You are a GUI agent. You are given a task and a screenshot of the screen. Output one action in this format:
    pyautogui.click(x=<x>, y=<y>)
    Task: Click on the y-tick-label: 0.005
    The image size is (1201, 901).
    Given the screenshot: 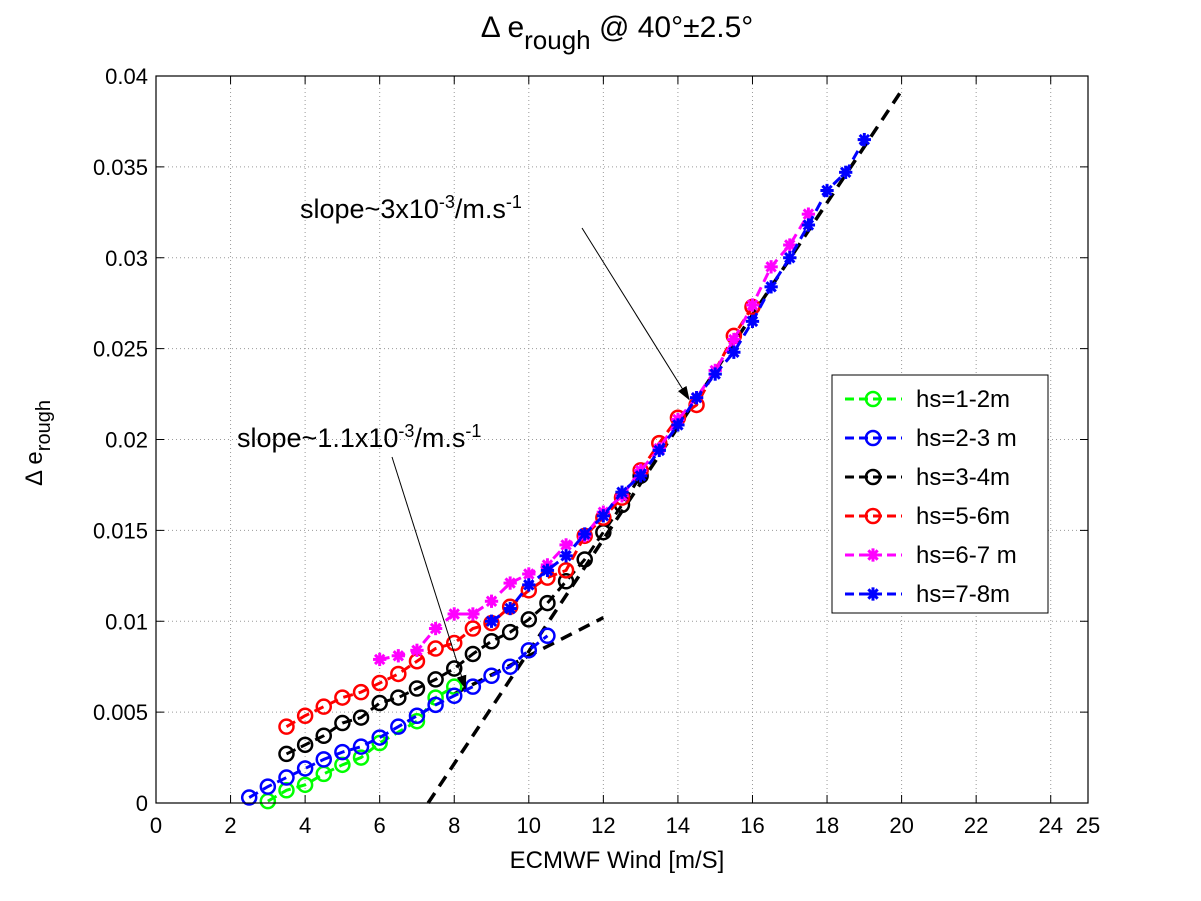 What is the action you would take?
    pyautogui.click(x=120, y=712)
    